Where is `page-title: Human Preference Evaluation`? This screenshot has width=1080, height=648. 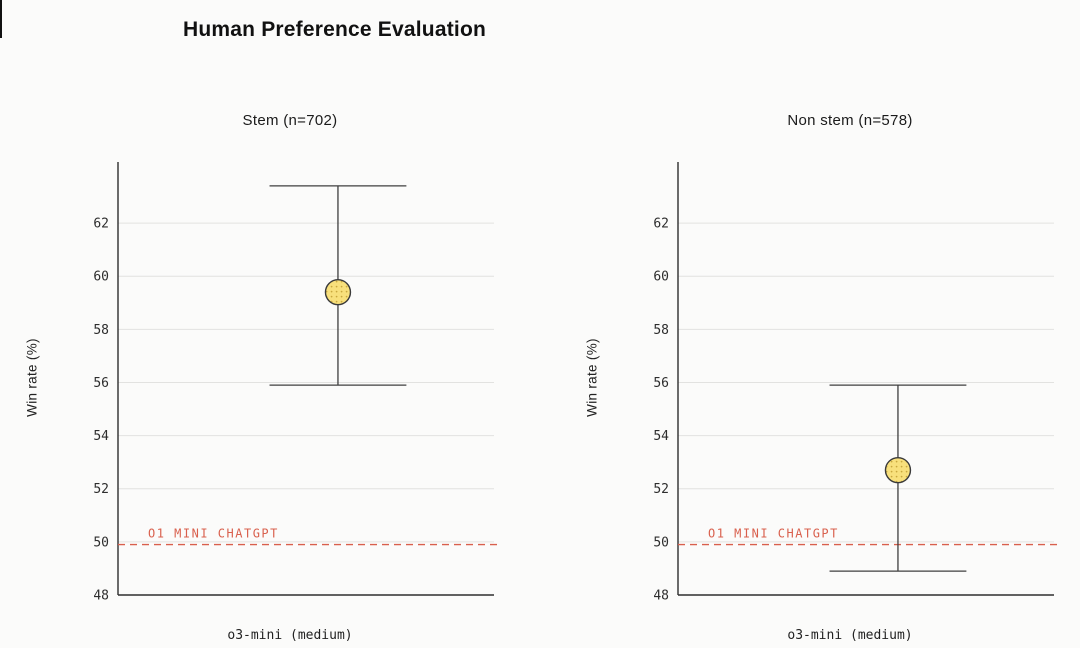
page-title: Human Preference Evaluation is located at coordinates (334, 29).